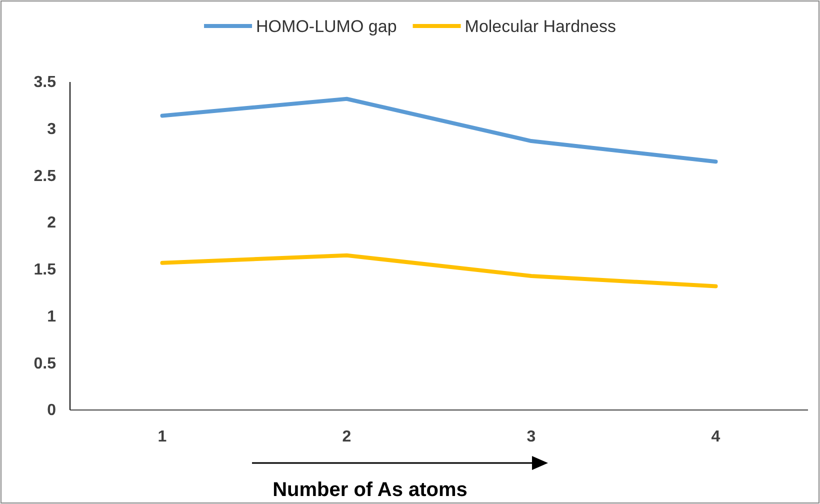 The height and width of the screenshot is (504, 820). I want to click on x-tick-label: 4, so click(715, 437).